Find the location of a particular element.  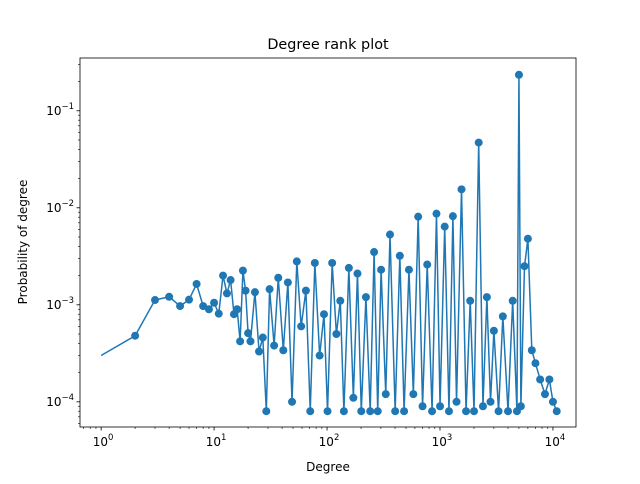

x-tick-label: 10³ is located at coordinates (442, 441).